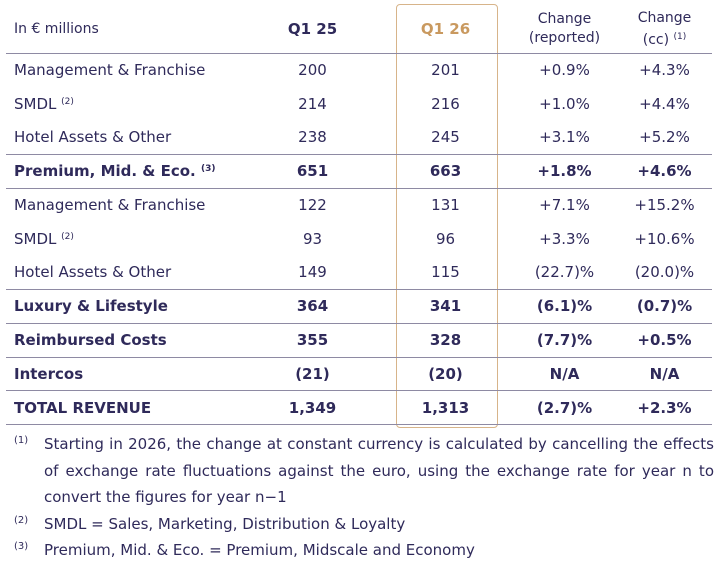 The width and height of the screenshot is (720, 570). I want to click on cell-q125: 238, so click(312, 137).